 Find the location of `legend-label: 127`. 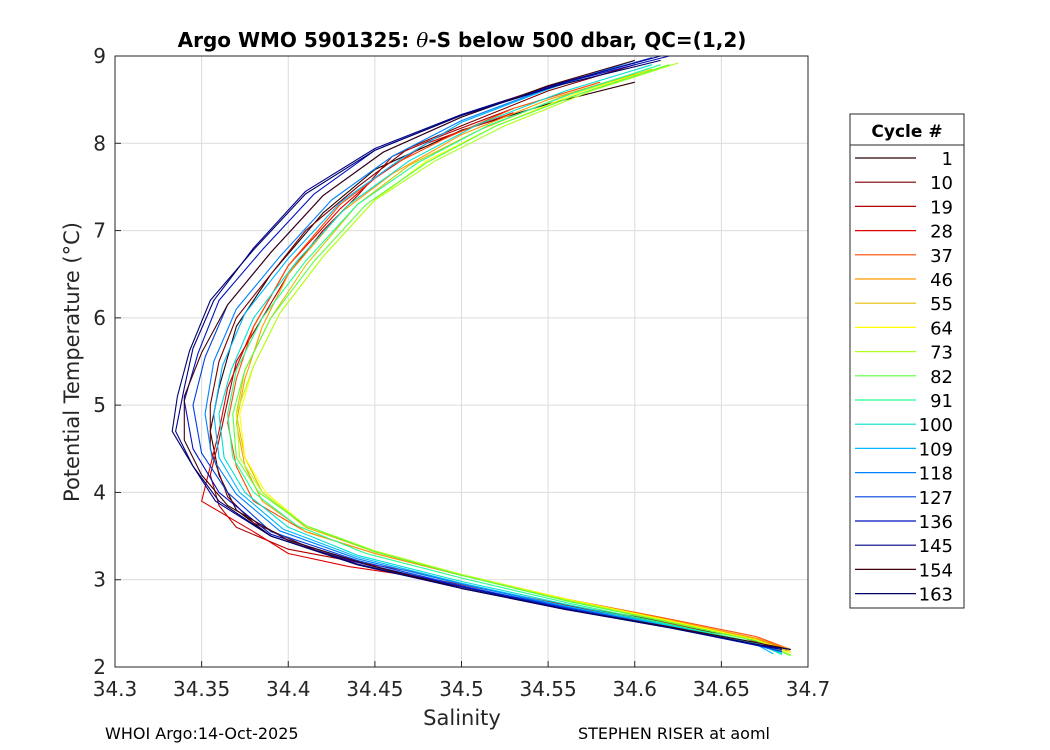

legend-label: 127 is located at coordinates (936, 498).